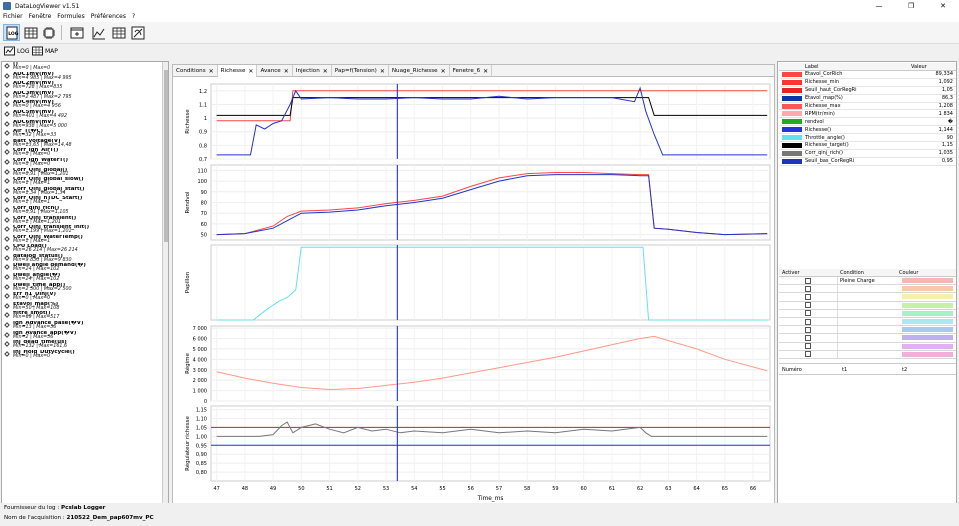  Describe the element at coordinates (879, 6) in the screenshot. I see `minimize-button: —` at that location.